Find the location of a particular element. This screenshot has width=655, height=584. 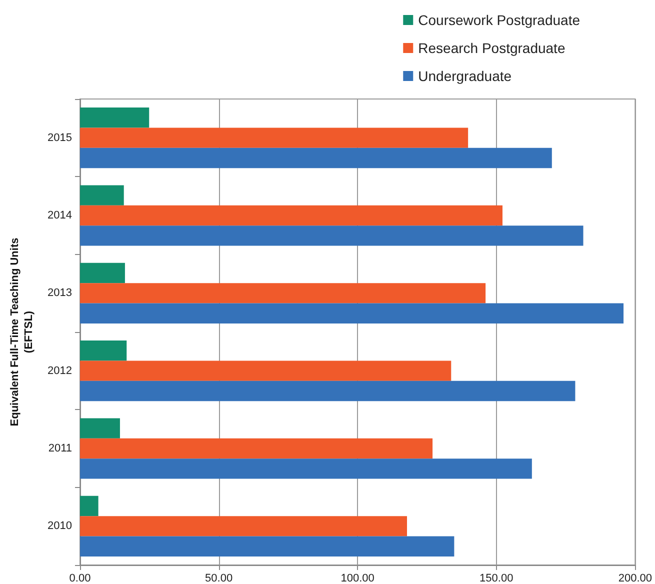

x-tick-label: 150.00 is located at coordinates (497, 578).